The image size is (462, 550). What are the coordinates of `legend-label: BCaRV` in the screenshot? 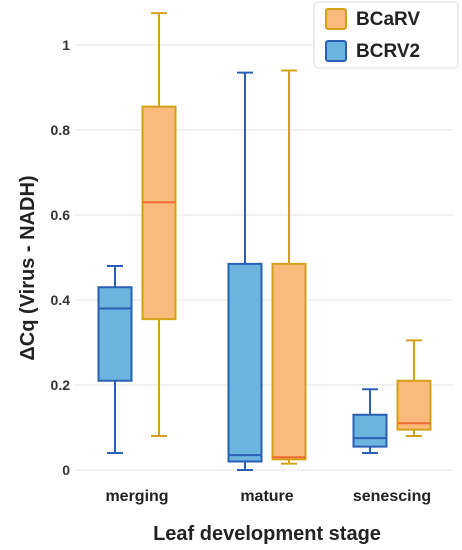 It's located at (388, 19).